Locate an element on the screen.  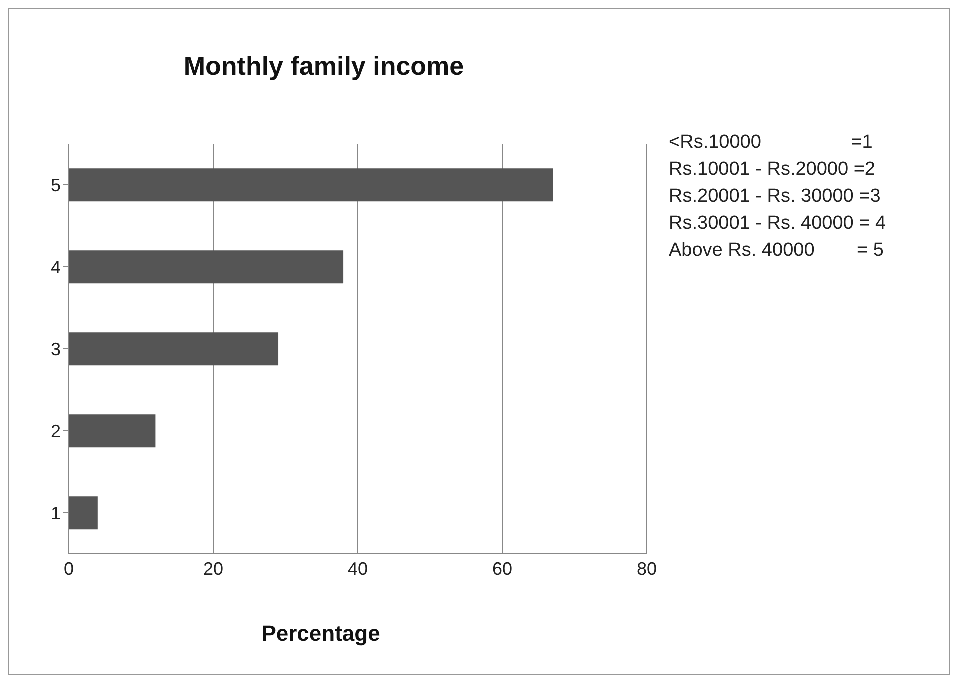
y-tick-label: 4 is located at coordinates (55, 267).